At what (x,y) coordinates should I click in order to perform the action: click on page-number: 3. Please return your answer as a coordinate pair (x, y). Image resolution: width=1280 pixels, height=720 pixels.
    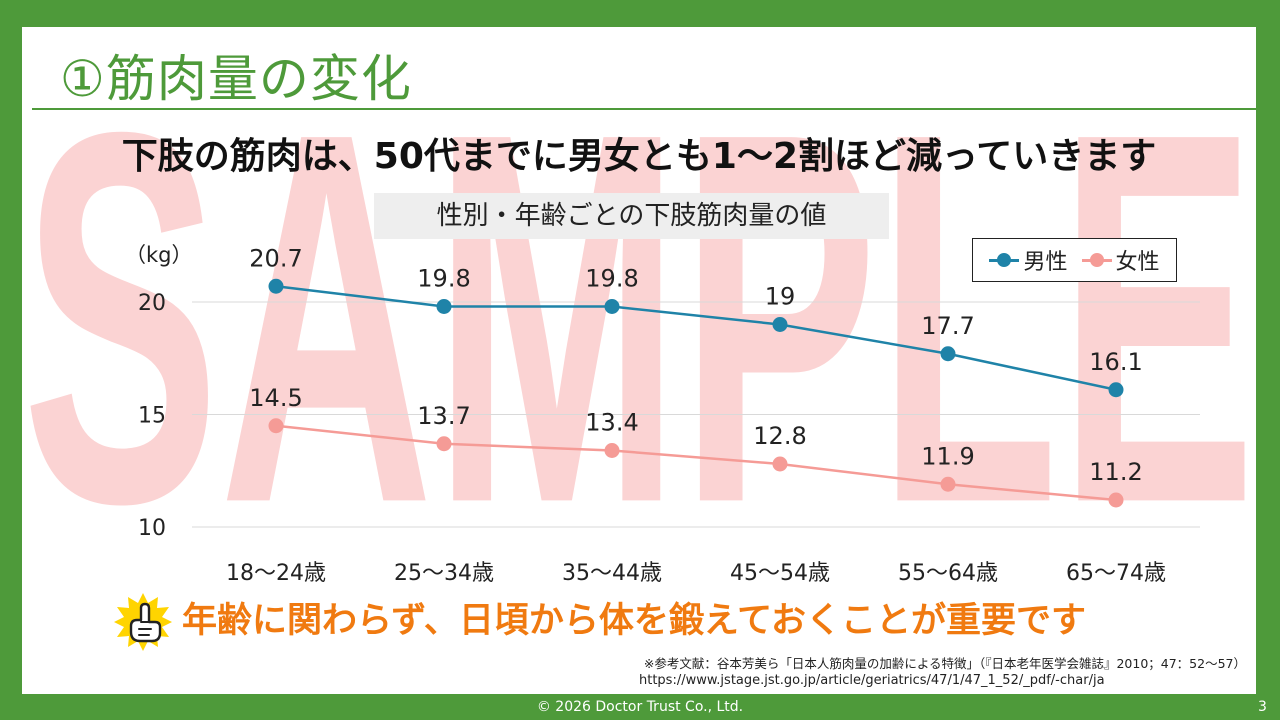
    Looking at the image, I should click on (1262, 707).